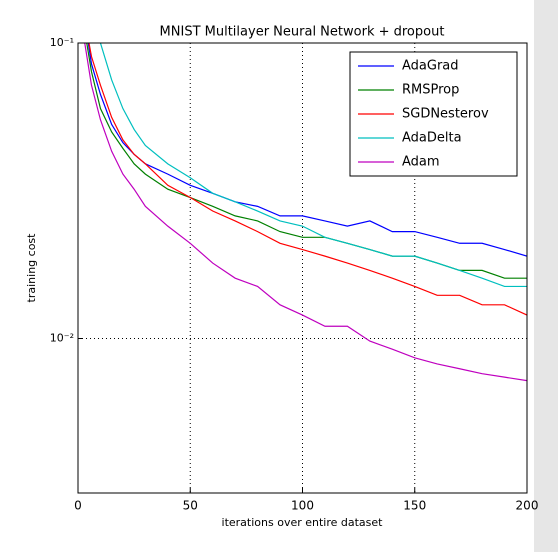  What do you see at coordinates (303, 522) in the screenshot?
I see `x-axis-label: iterations over entire dataset` at bounding box center [303, 522].